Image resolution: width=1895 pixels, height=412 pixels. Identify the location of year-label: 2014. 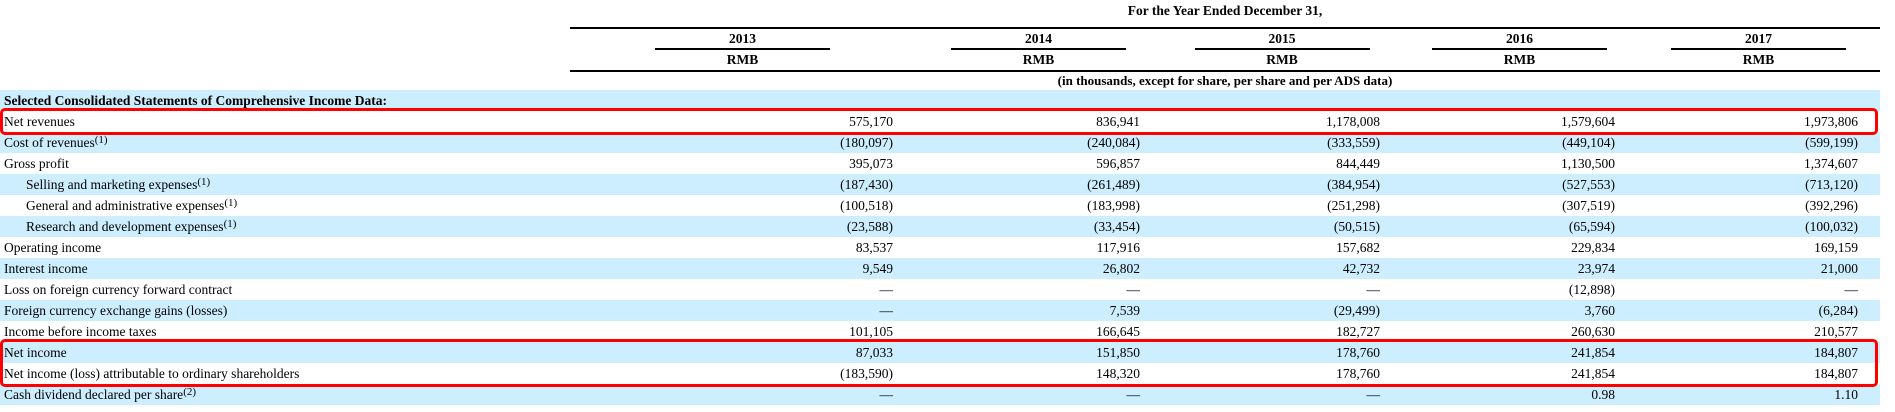
(1038, 40).